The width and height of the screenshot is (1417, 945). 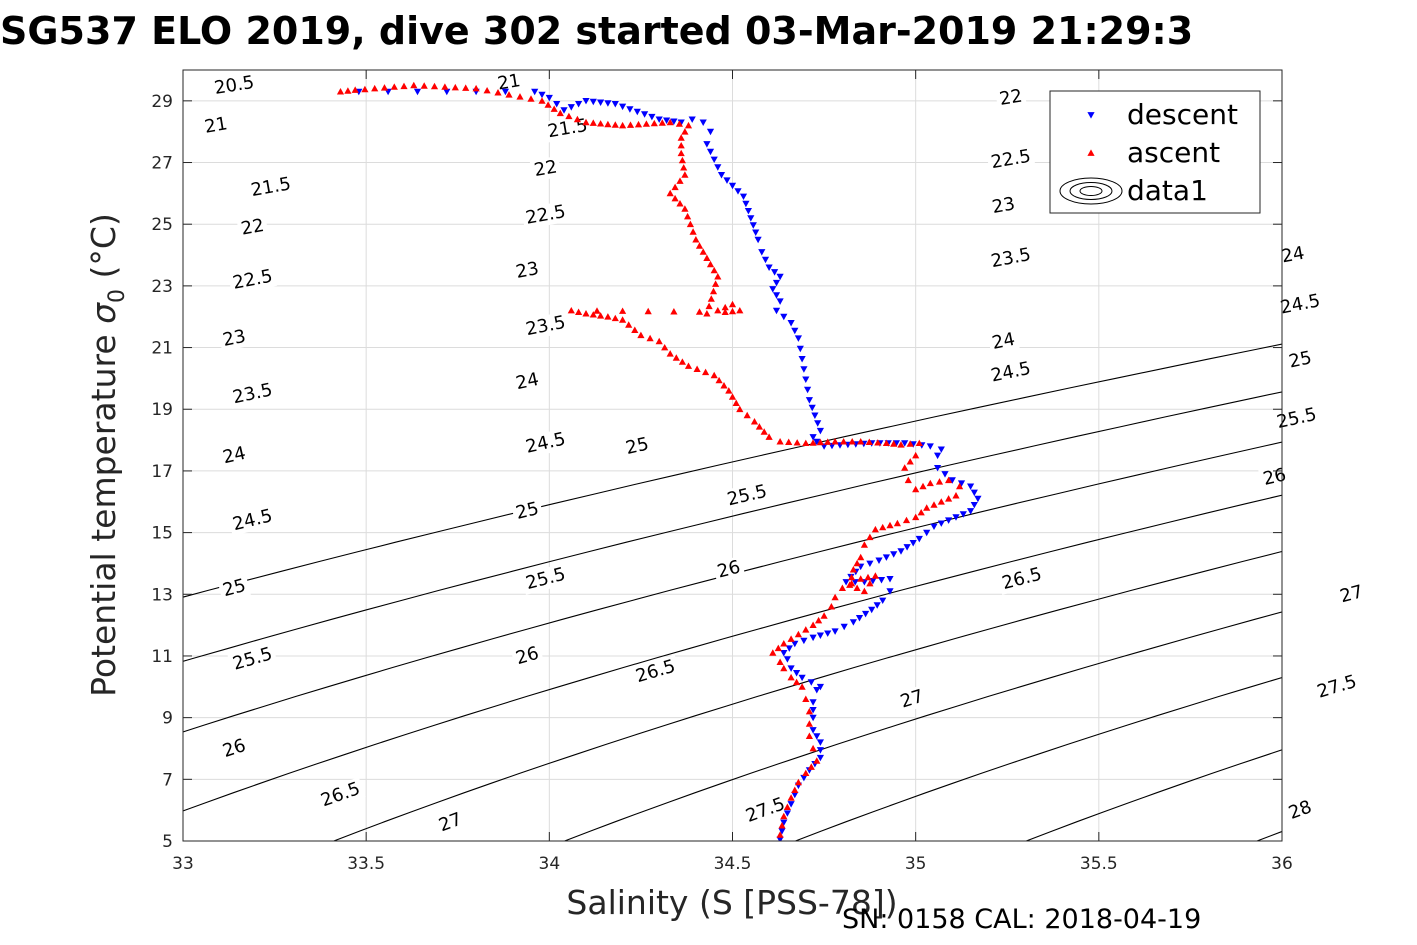 I want to click on footer-serial-cal: SN: 0158 CAL: 2018-04-19, so click(x=1021, y=919).